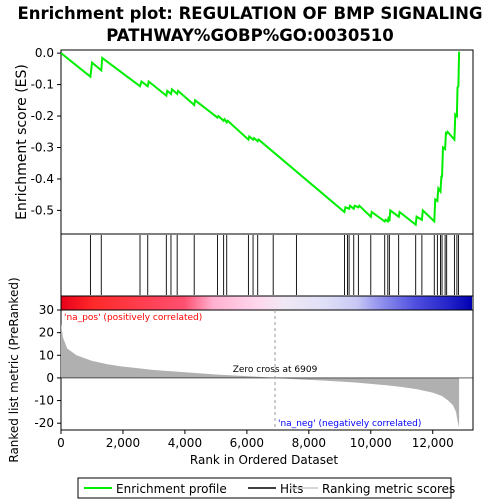 The width and height of the screenshot is (500, 500). Describe the element at coordinates (291, 489) in the screenshot. I see `legend-label-hits: Hits` at that location.